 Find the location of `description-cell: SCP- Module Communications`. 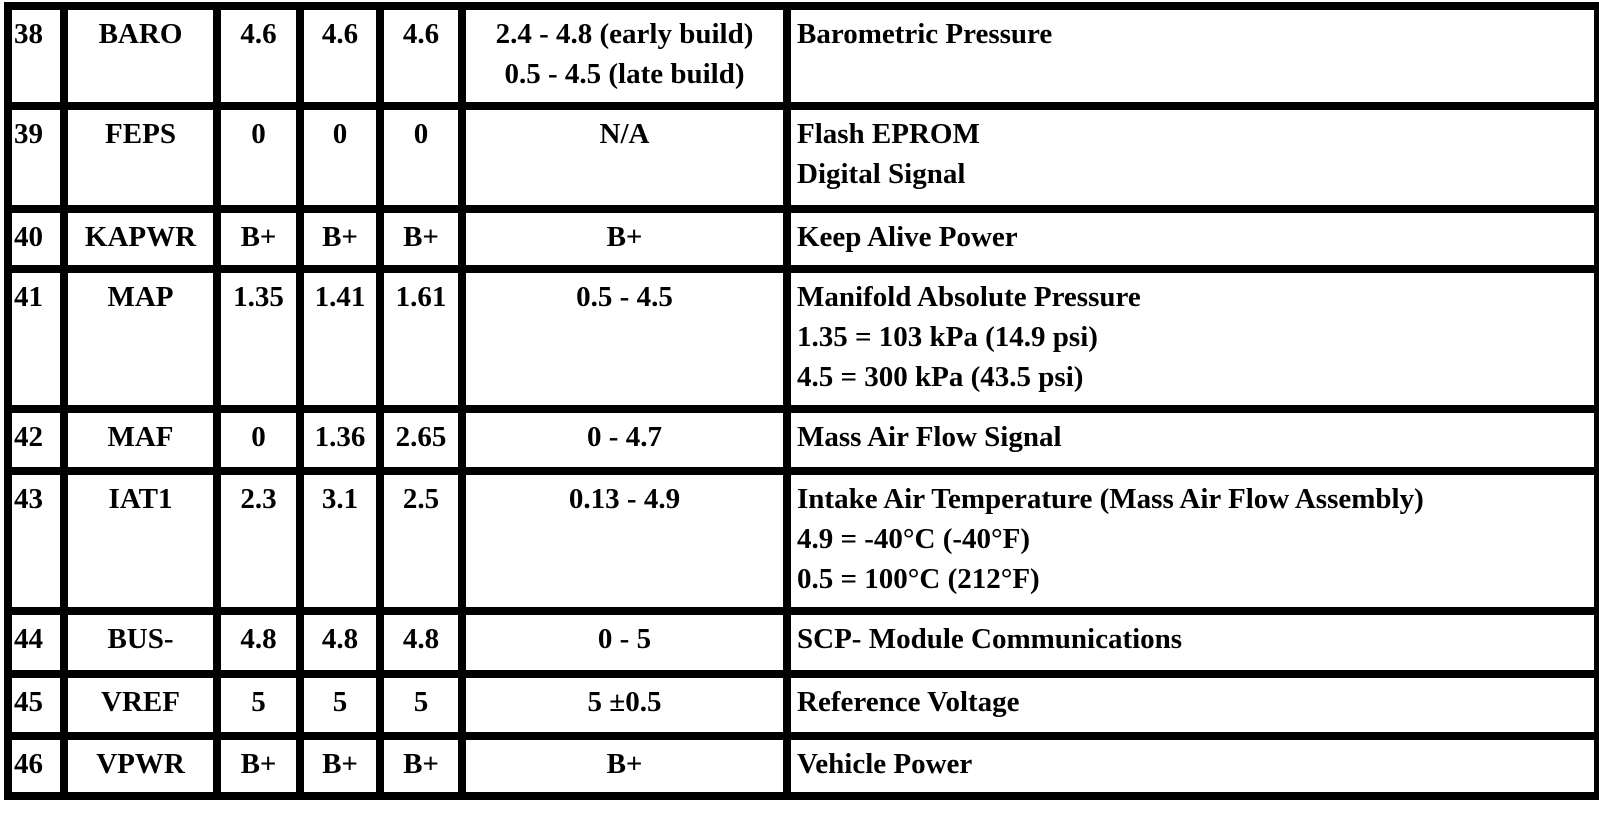

description-cell: SCP- Module Communications is located at coordinates (1191, 642).